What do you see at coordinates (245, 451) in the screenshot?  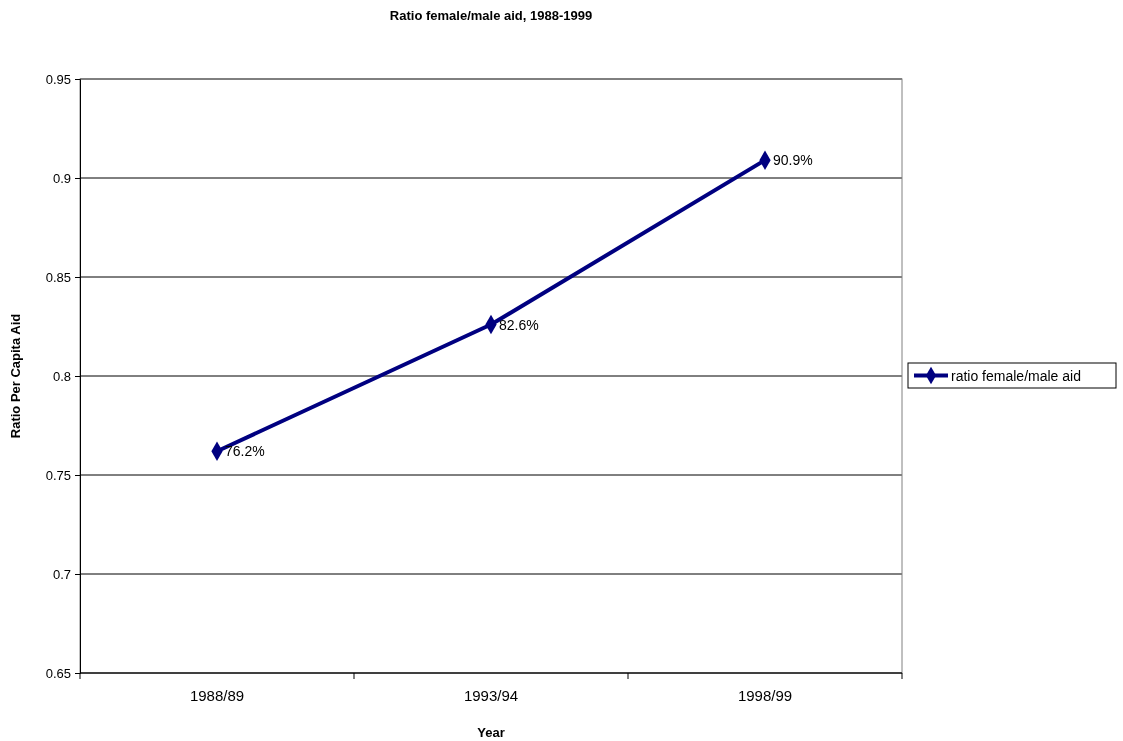 I see `data-label: 76.2%` at bounding box center [245, 451].